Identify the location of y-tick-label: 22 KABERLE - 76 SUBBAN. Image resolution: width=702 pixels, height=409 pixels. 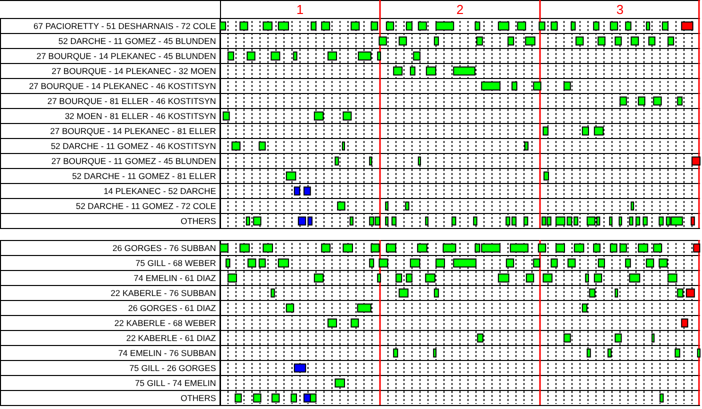
(163, 293).